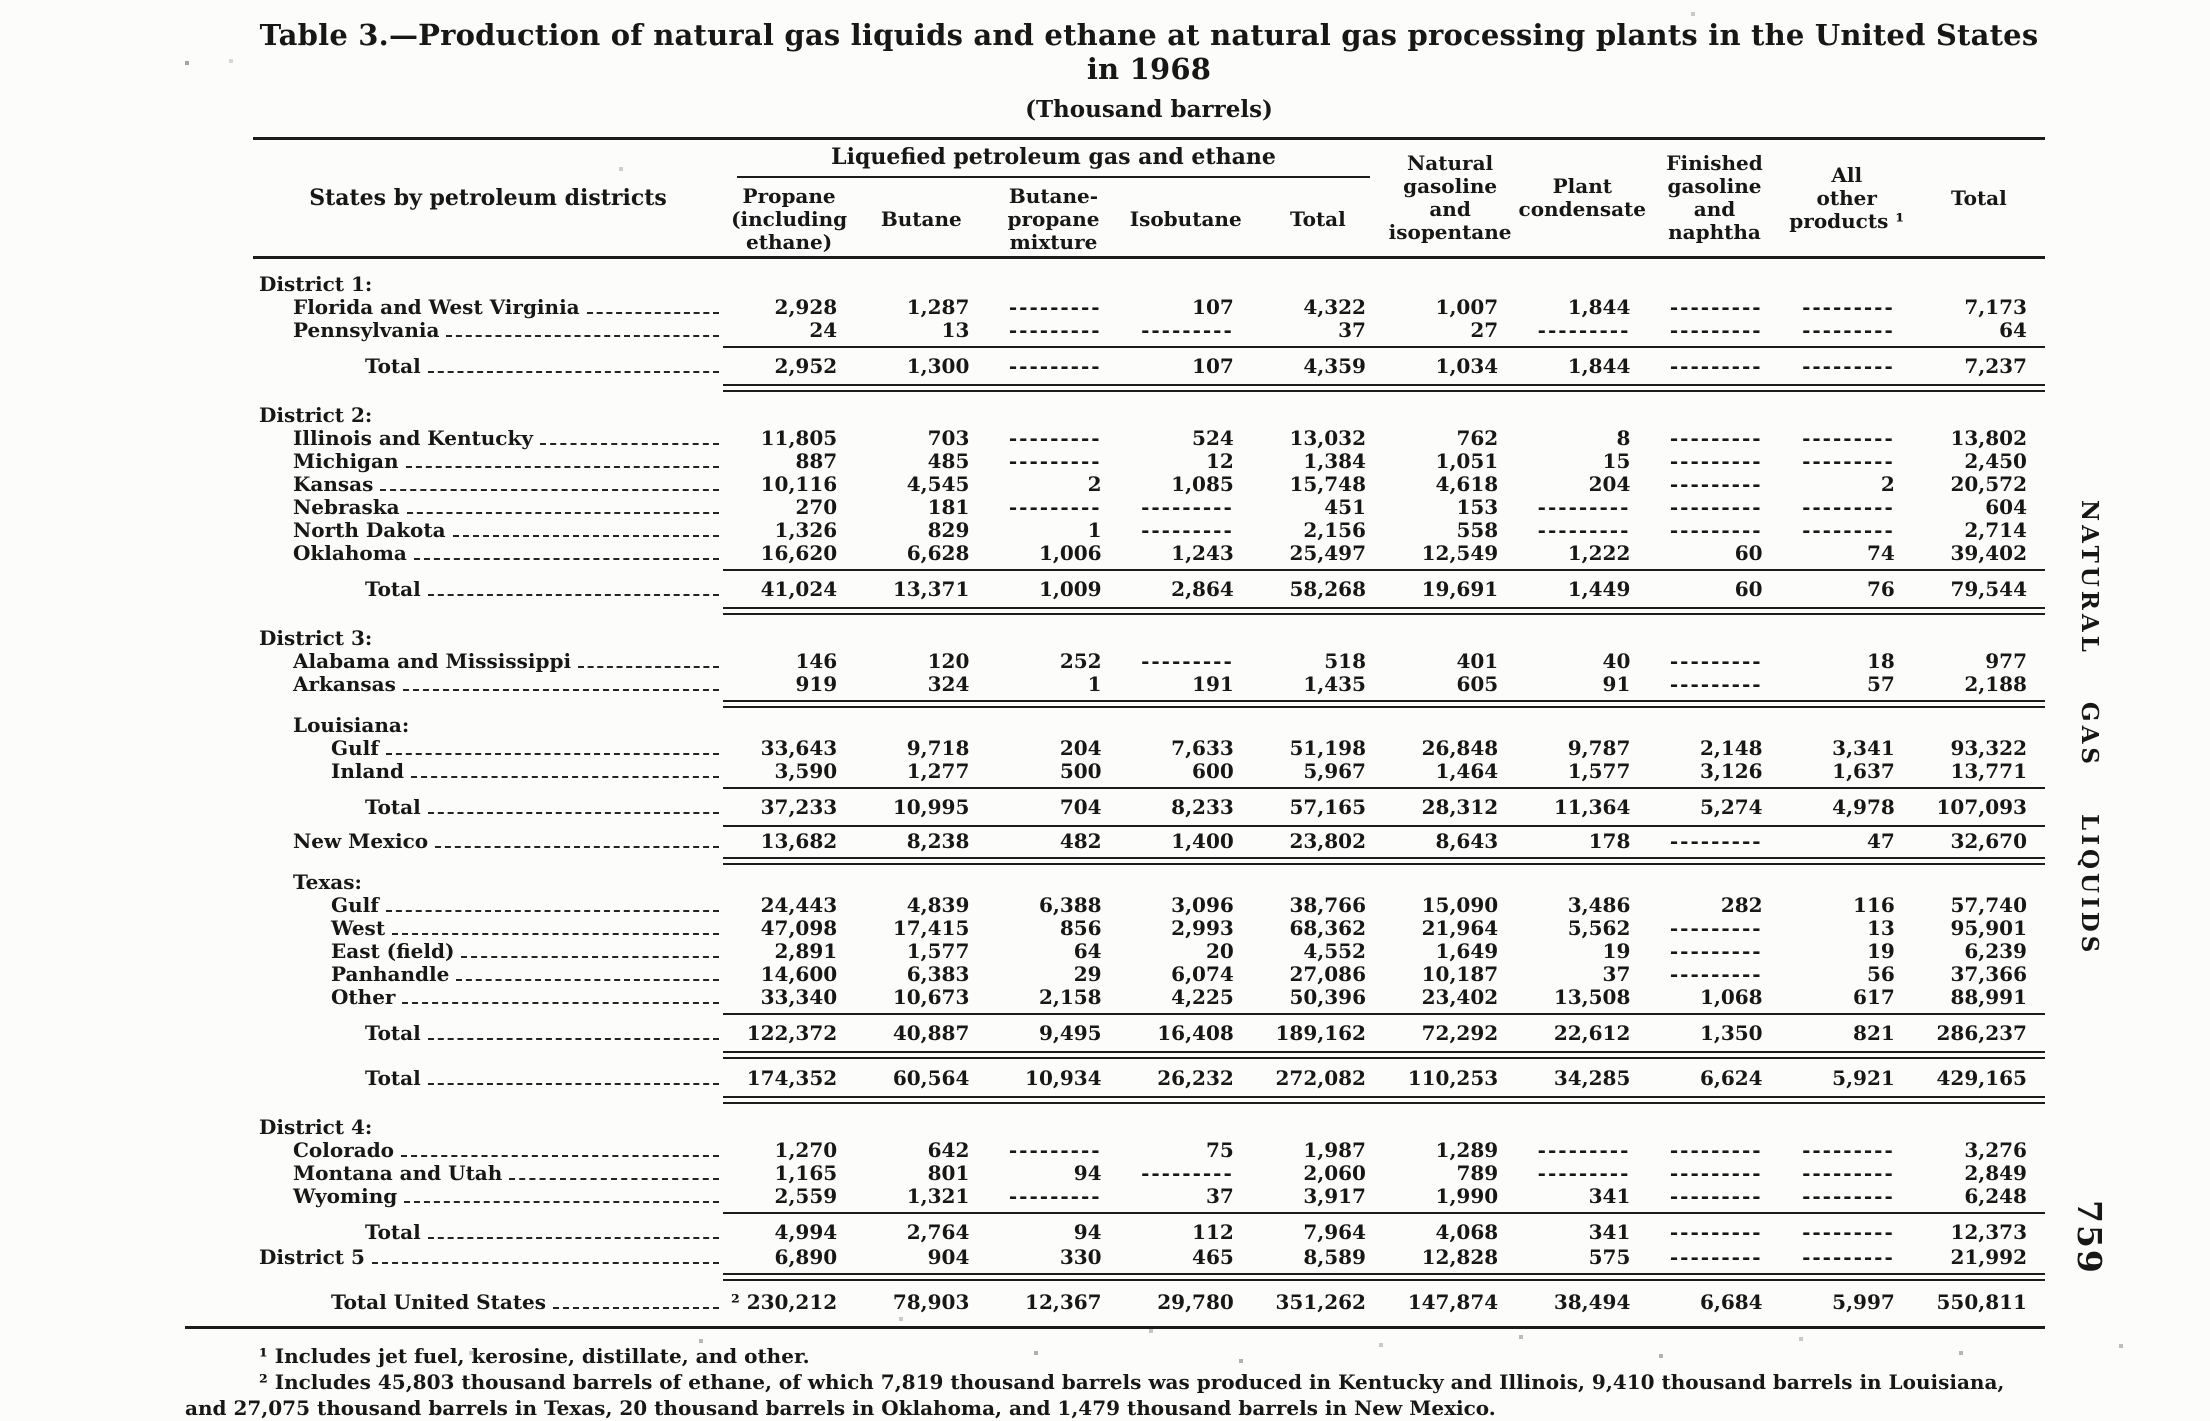 The width and height of the screenshot is (2210, 1421). I want to click on value-cell: 451, so click(1345, 507).